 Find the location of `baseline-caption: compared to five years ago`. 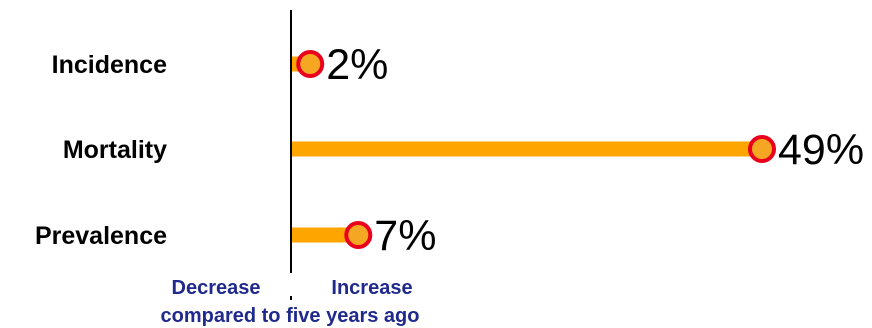

baseline-caption: compared to five years ago is located at coordinates (290, 316).